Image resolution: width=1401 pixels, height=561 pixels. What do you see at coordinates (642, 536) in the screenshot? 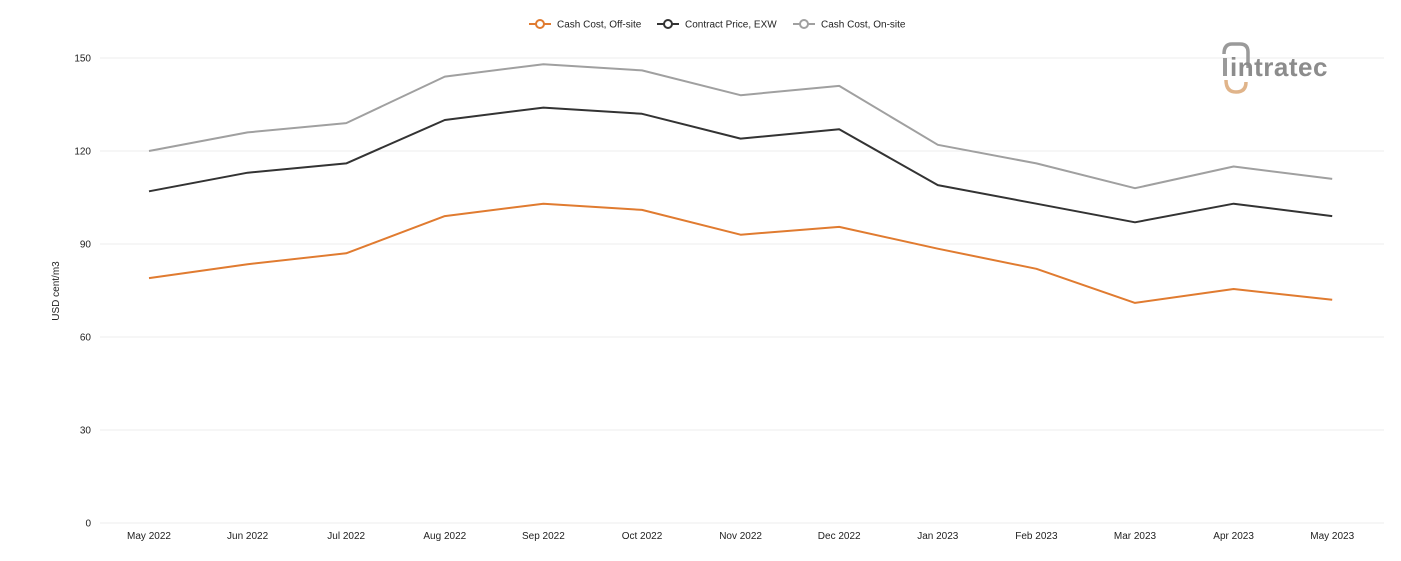
I see `x-tick-label: Oct 2022` at bounding box center [642, 536].